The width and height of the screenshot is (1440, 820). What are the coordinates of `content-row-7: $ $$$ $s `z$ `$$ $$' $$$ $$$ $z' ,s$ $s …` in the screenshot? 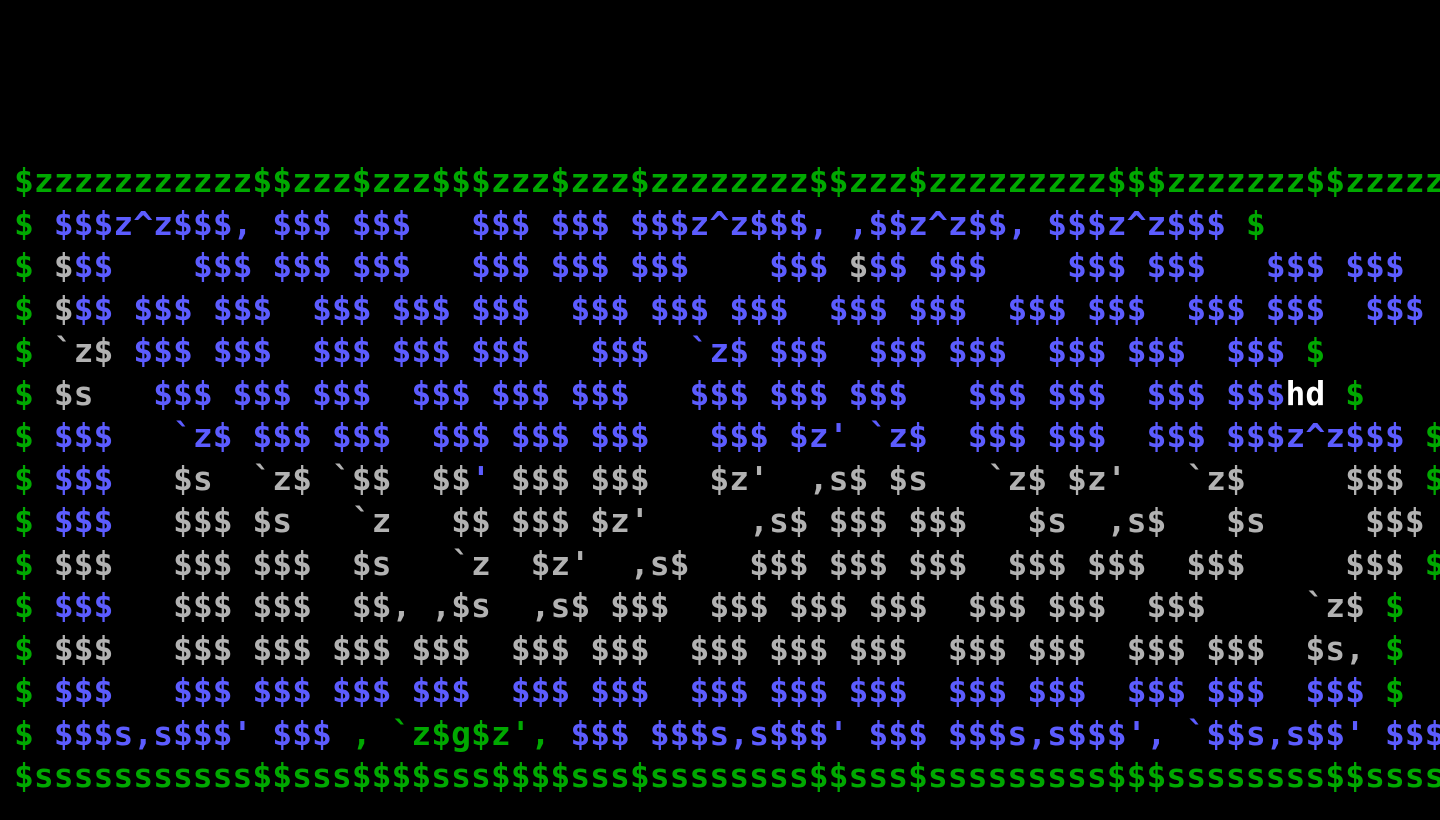 It's located at (727, 479).